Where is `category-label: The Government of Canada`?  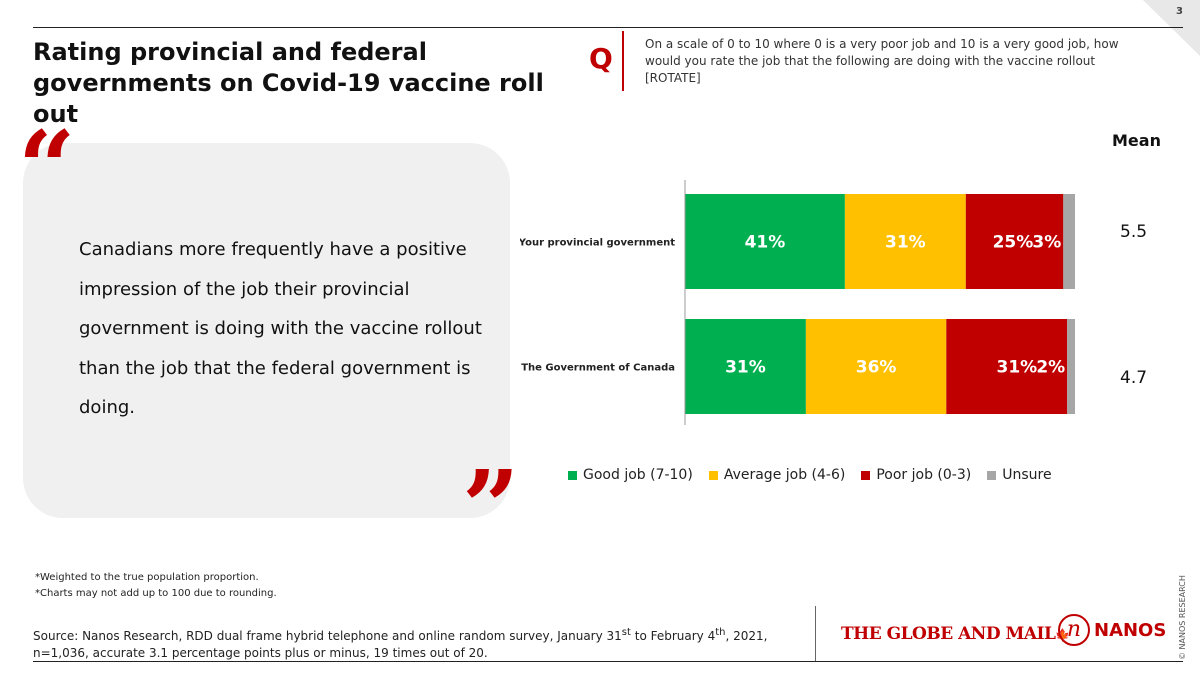
category-label: The Government of Canada is located at coordinates (598, 368).